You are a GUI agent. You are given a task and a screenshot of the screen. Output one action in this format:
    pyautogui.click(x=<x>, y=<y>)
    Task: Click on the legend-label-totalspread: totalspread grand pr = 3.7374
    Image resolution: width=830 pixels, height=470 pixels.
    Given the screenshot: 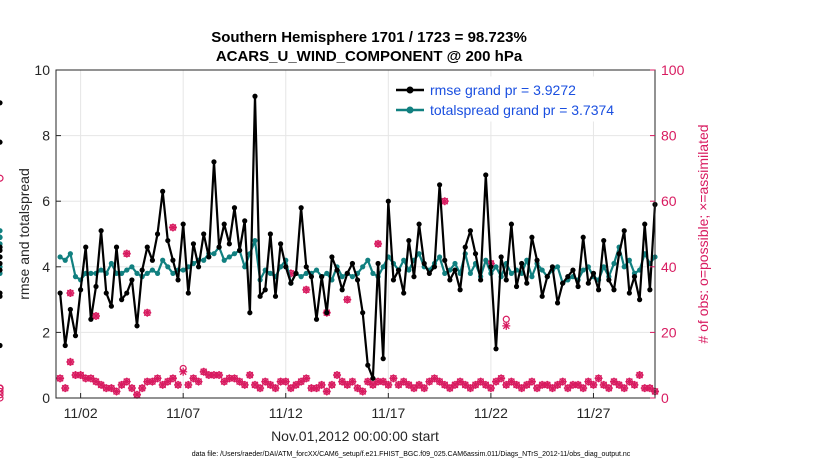 What is the action you would take?
    pyautogui.click(x=522, y=110)
    